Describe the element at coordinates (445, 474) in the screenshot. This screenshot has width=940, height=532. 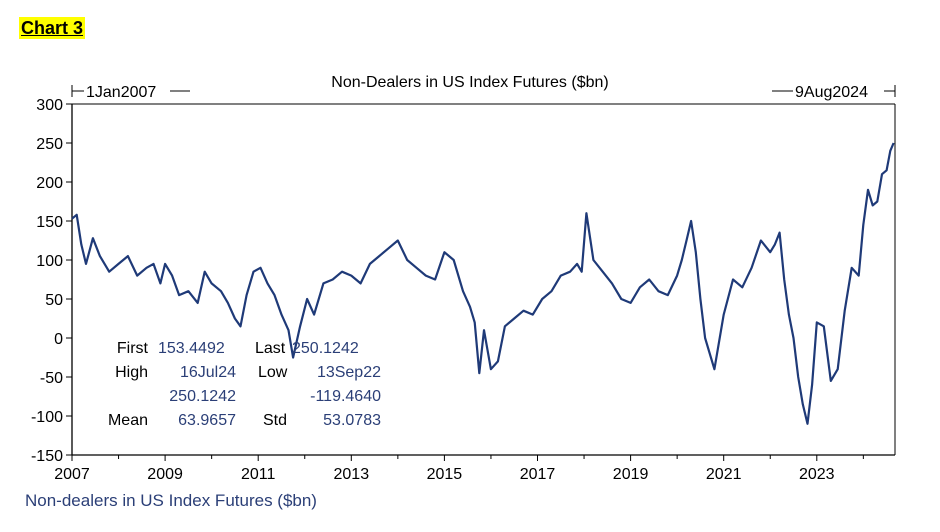
I see `x-tick-label: 2015` at that location.